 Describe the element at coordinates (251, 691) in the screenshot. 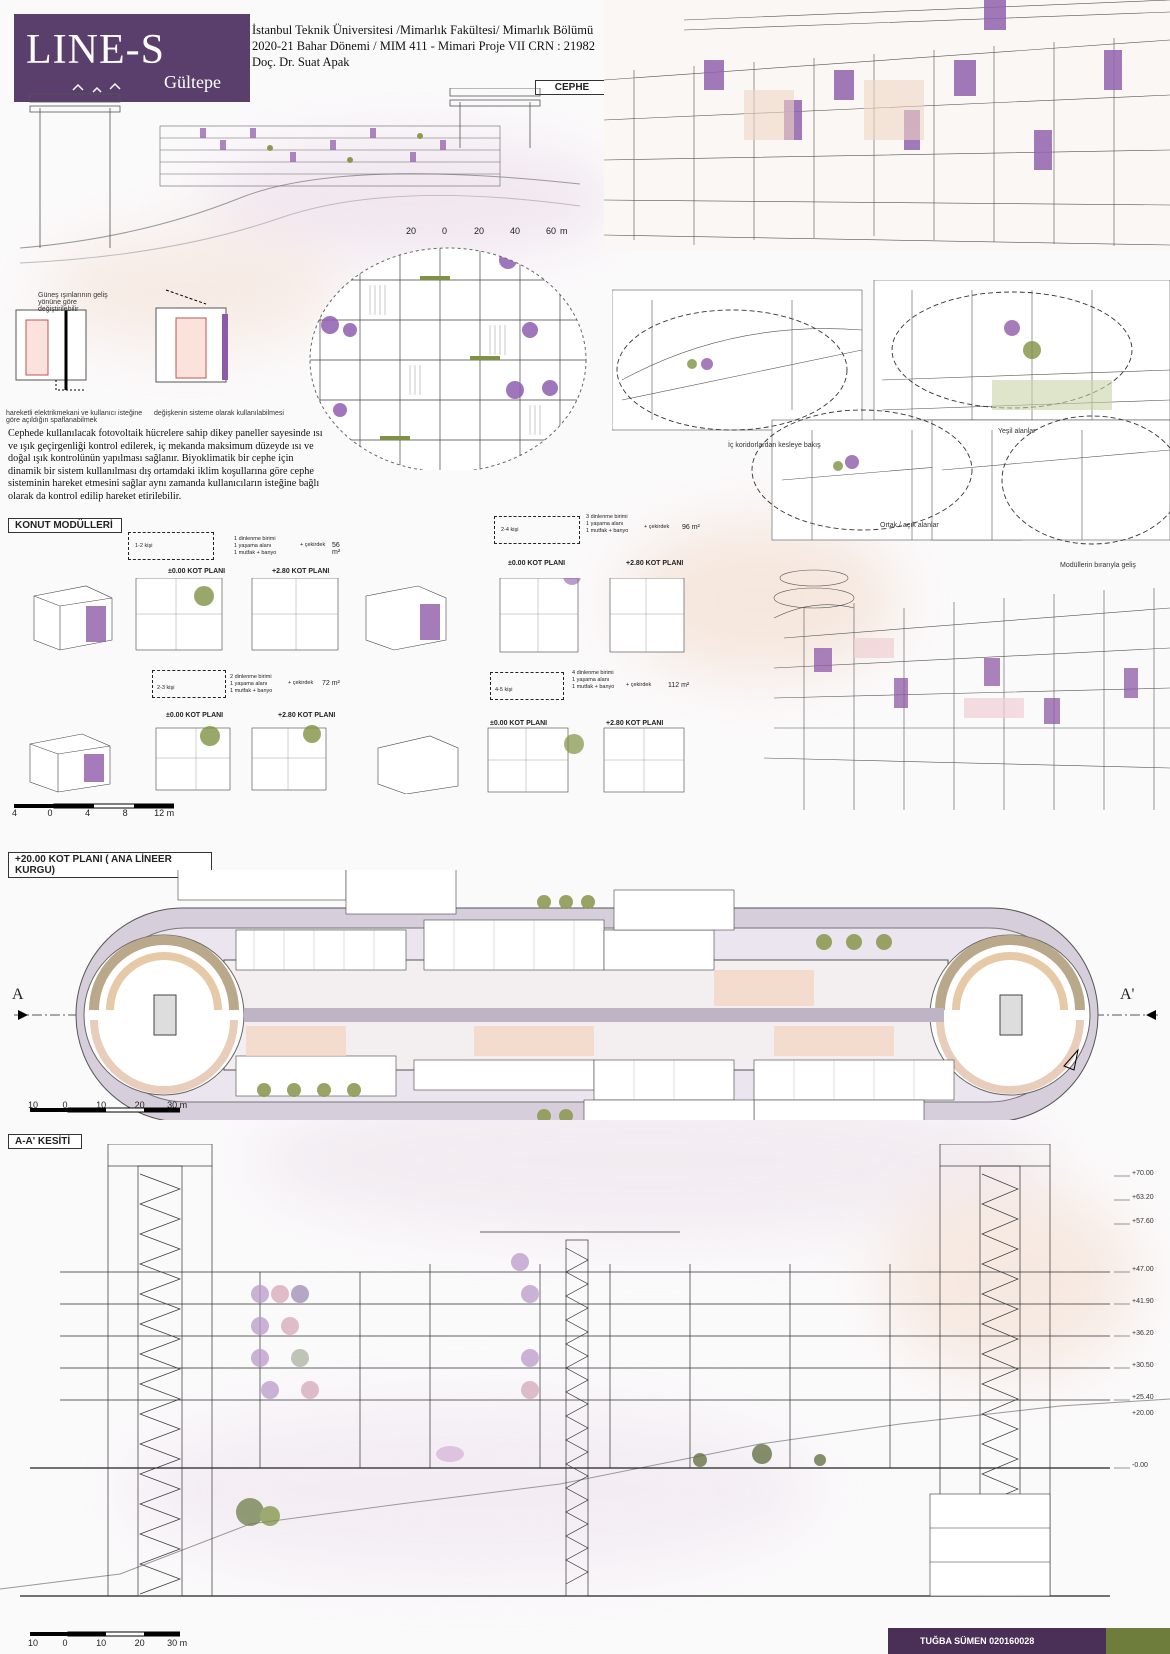

I see `module-3-desc-line: 1 mutfak + banyo` at that location.